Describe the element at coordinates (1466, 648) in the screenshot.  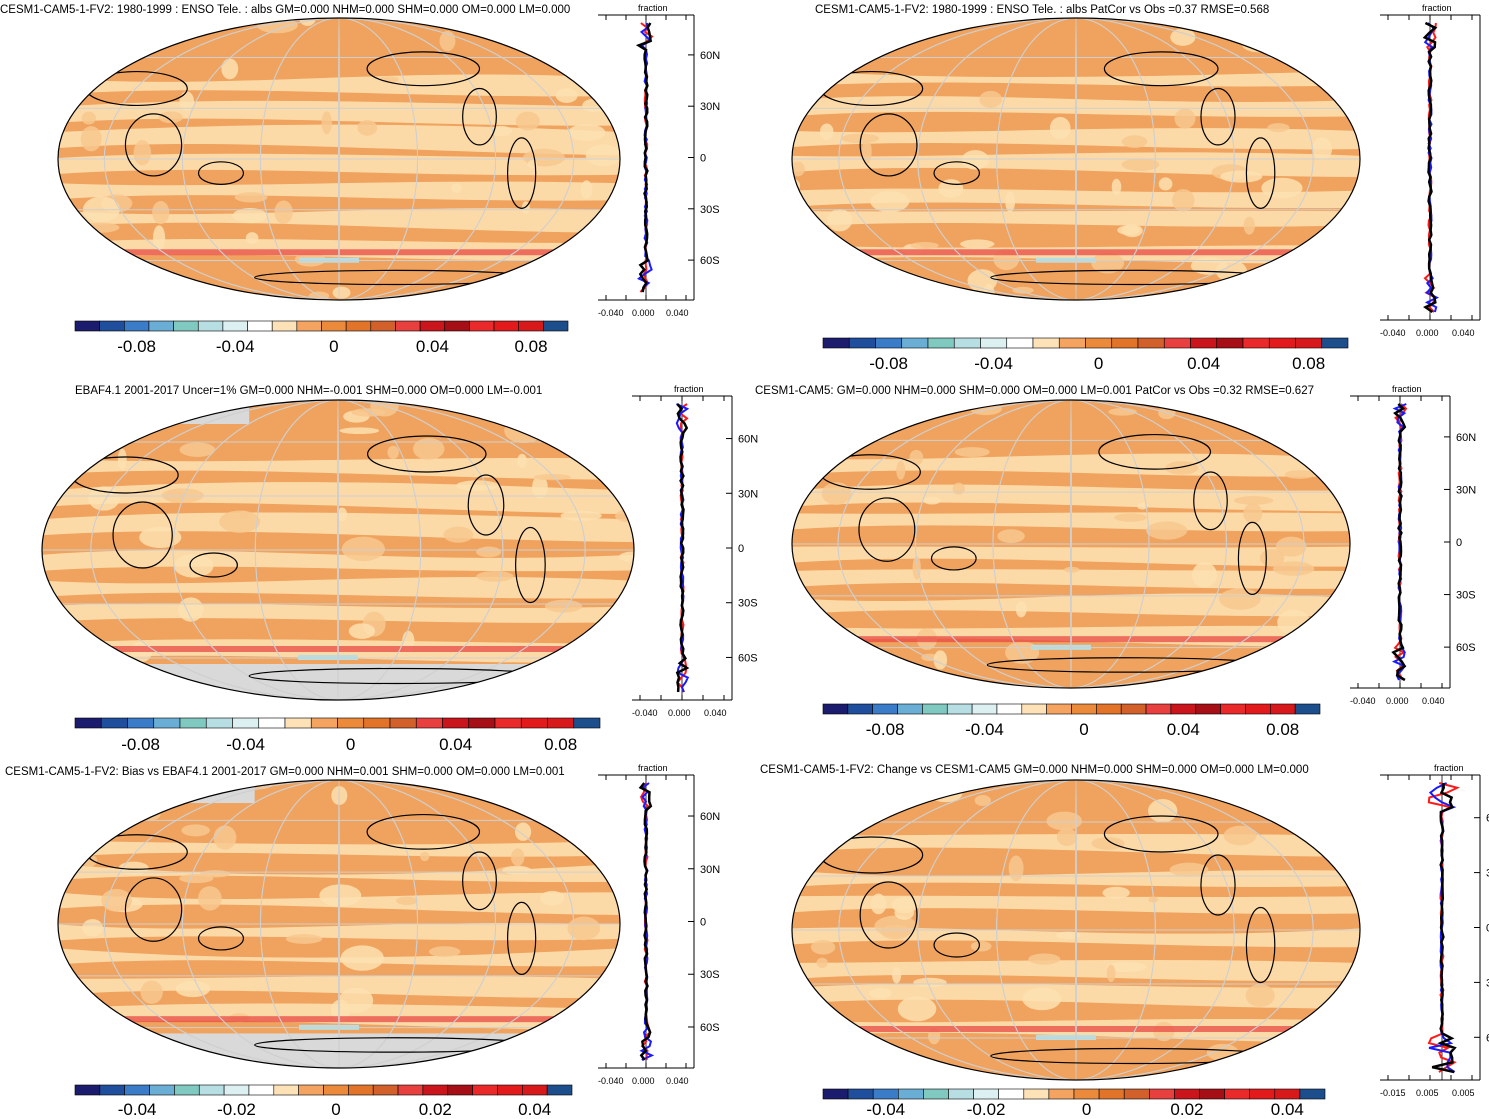
I see `lat-label: 60S` at that location.